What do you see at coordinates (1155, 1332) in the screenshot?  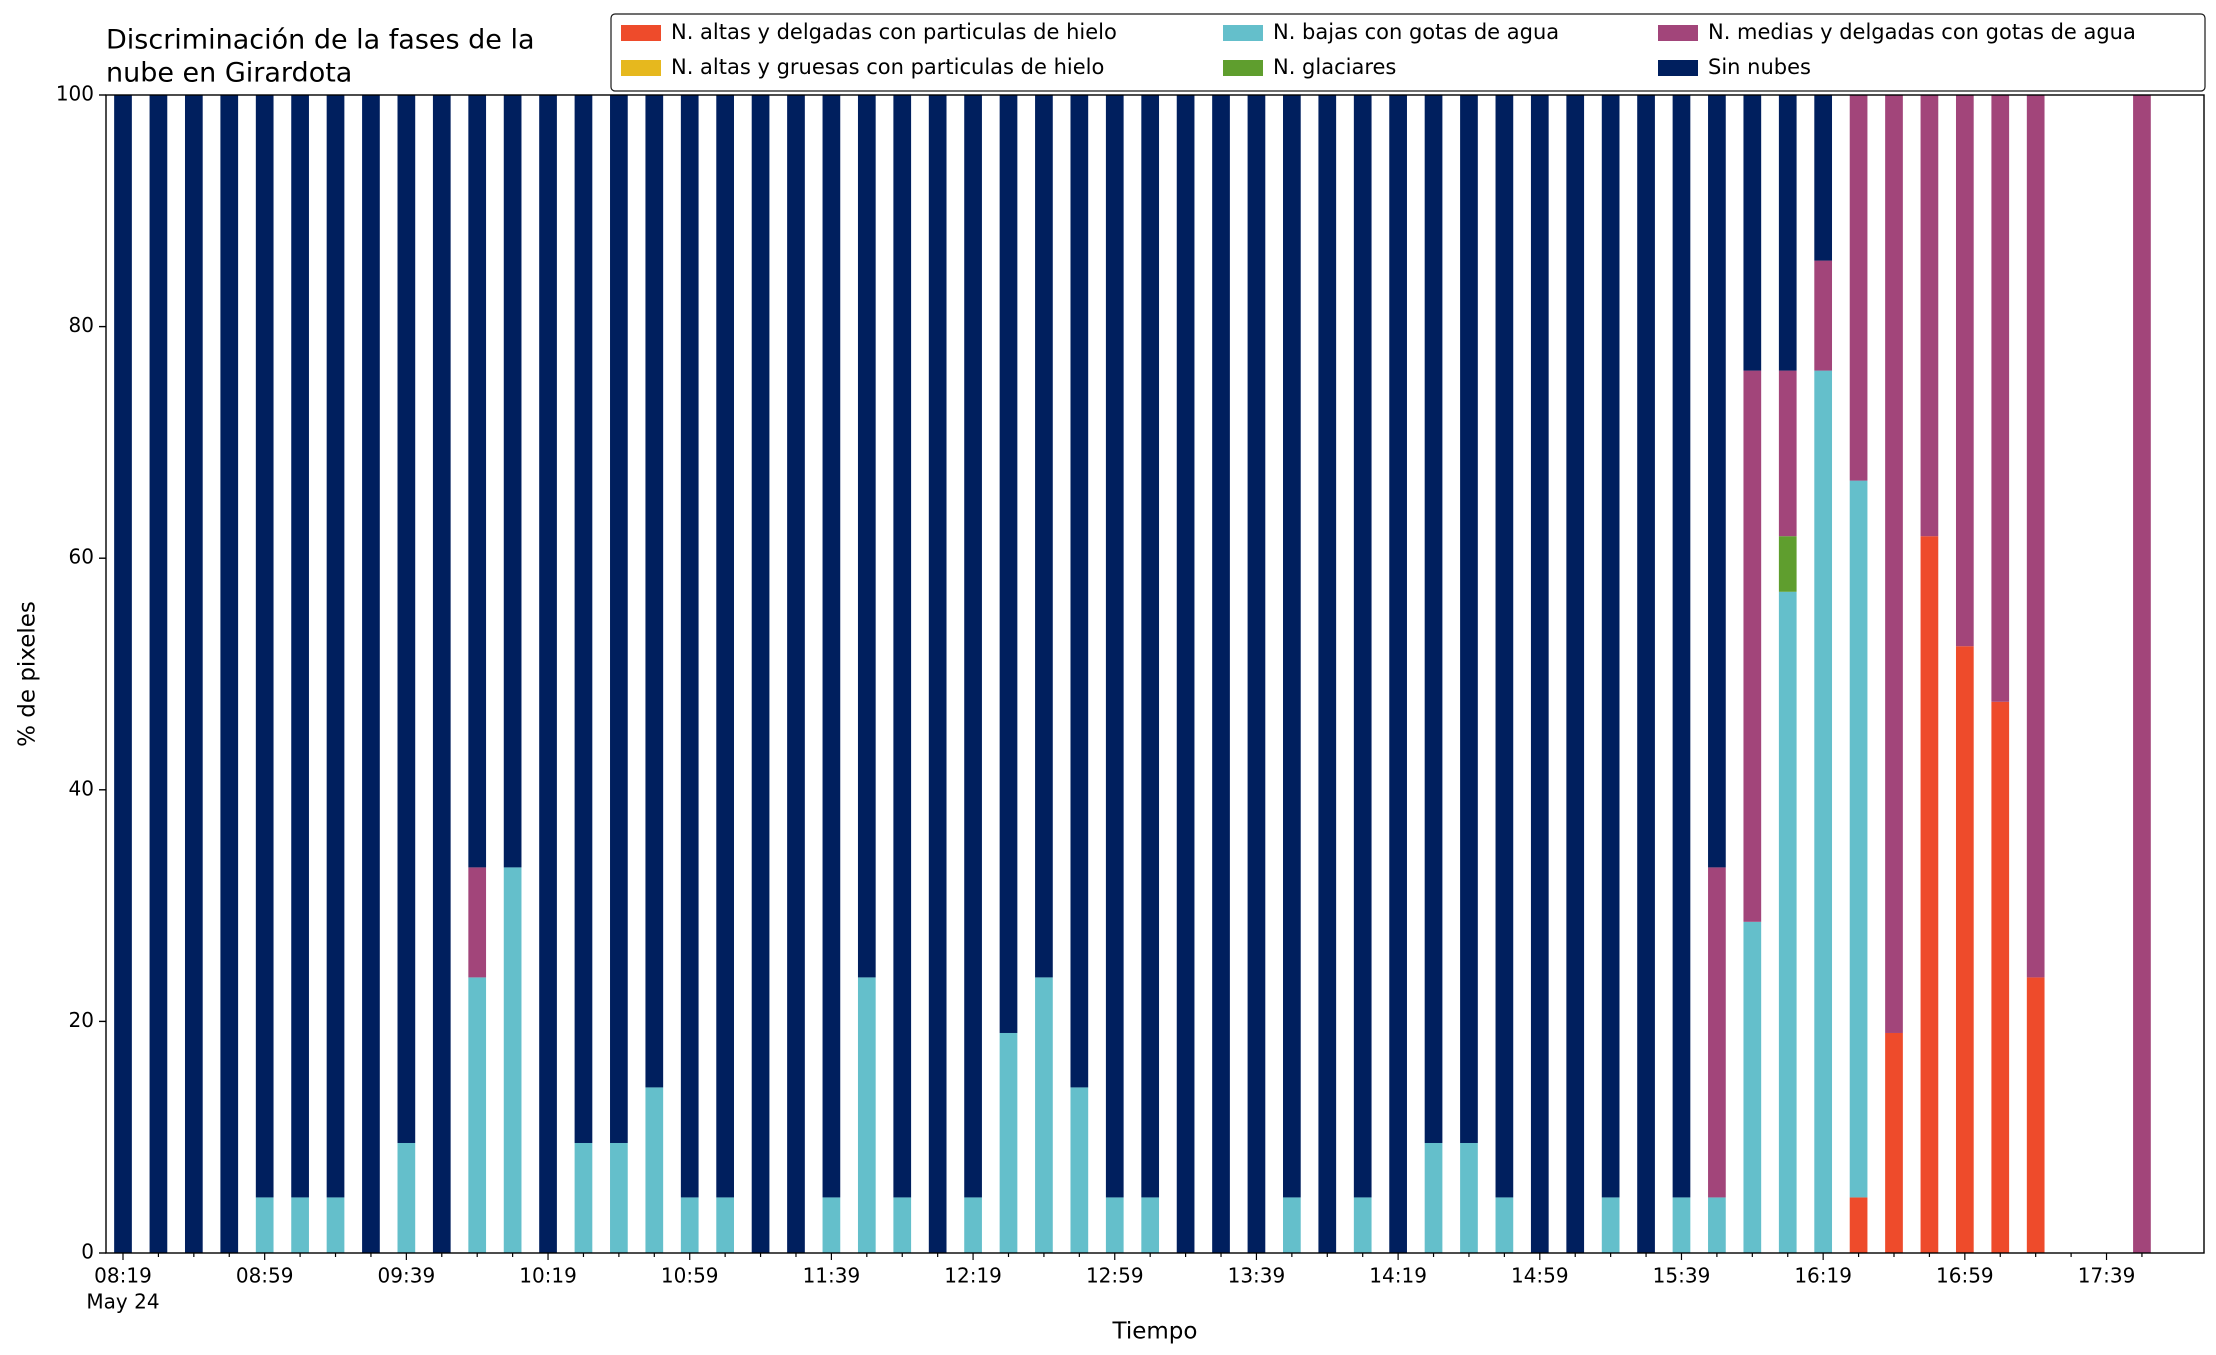 I see `x-axis-label: Tiempo` at bounding box center [1155, 1332].